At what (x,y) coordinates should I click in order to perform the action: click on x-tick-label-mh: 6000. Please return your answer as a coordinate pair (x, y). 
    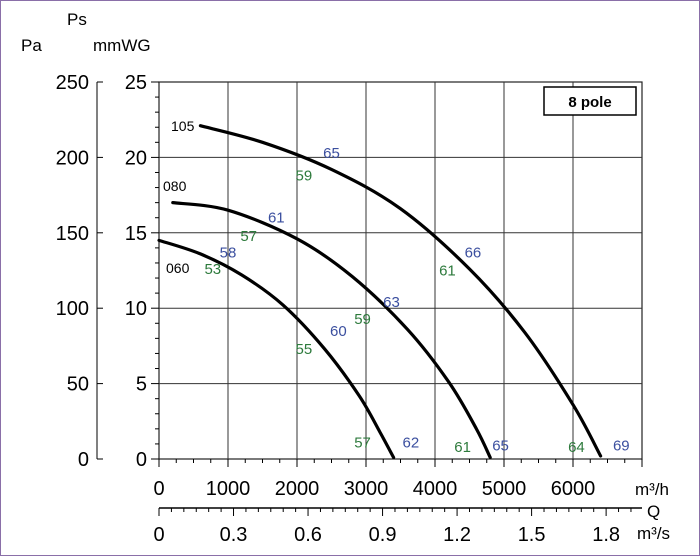
    Looking at the image, I should click on (573, 489).